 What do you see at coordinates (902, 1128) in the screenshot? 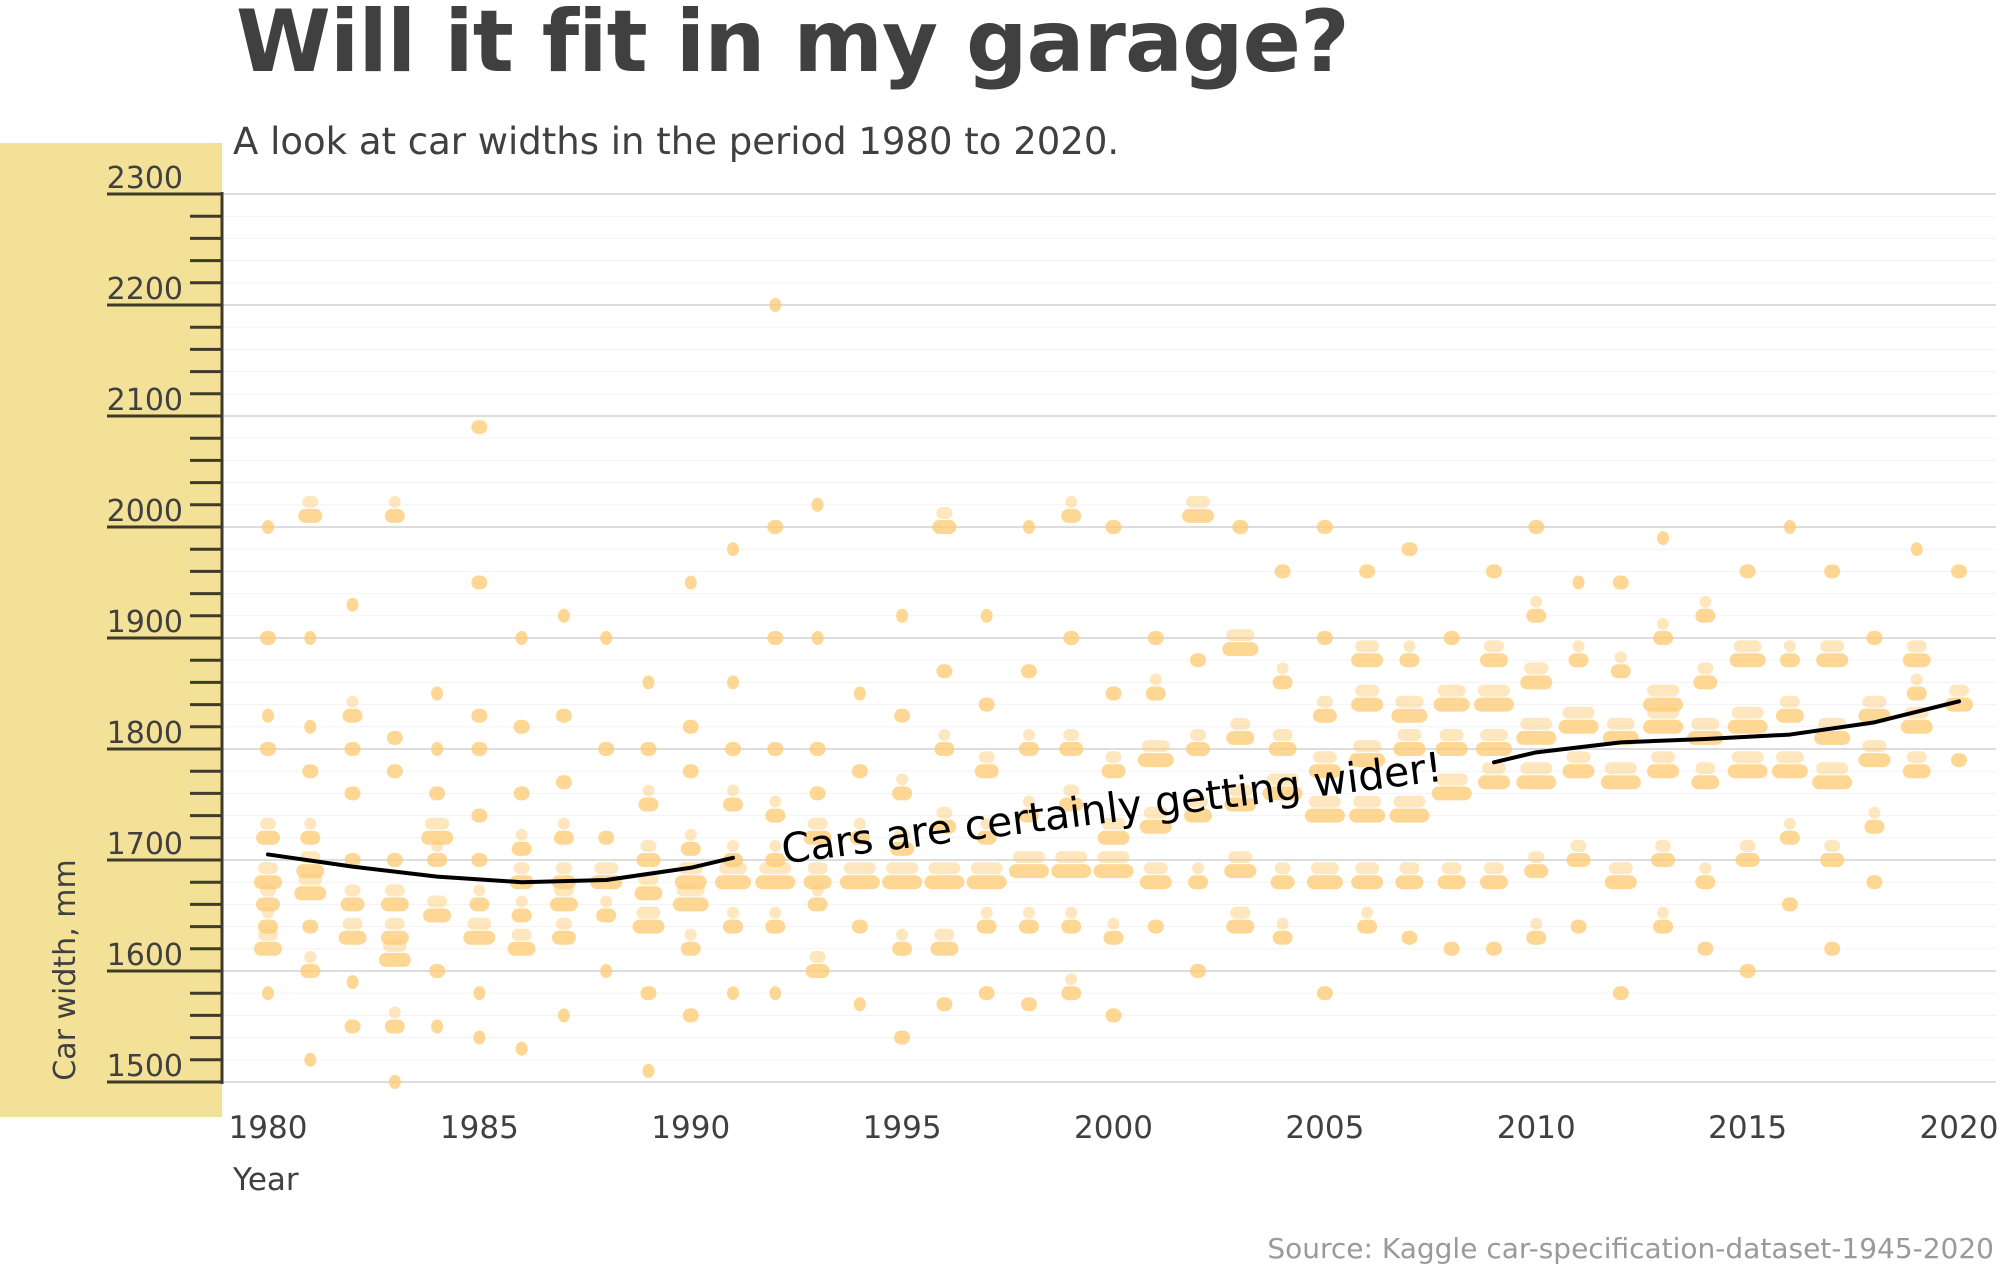
I see `x-tick-label: 1995` at bounding box center [902, 1128].